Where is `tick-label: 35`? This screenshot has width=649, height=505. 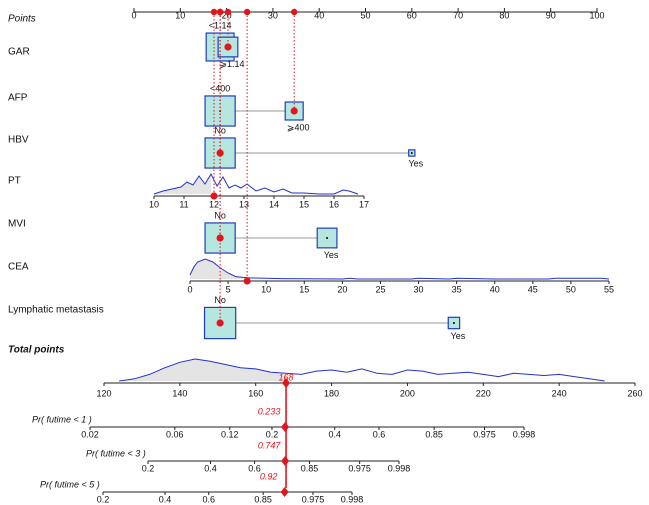 tick-label: 35 is located at coordinates (457, 289).